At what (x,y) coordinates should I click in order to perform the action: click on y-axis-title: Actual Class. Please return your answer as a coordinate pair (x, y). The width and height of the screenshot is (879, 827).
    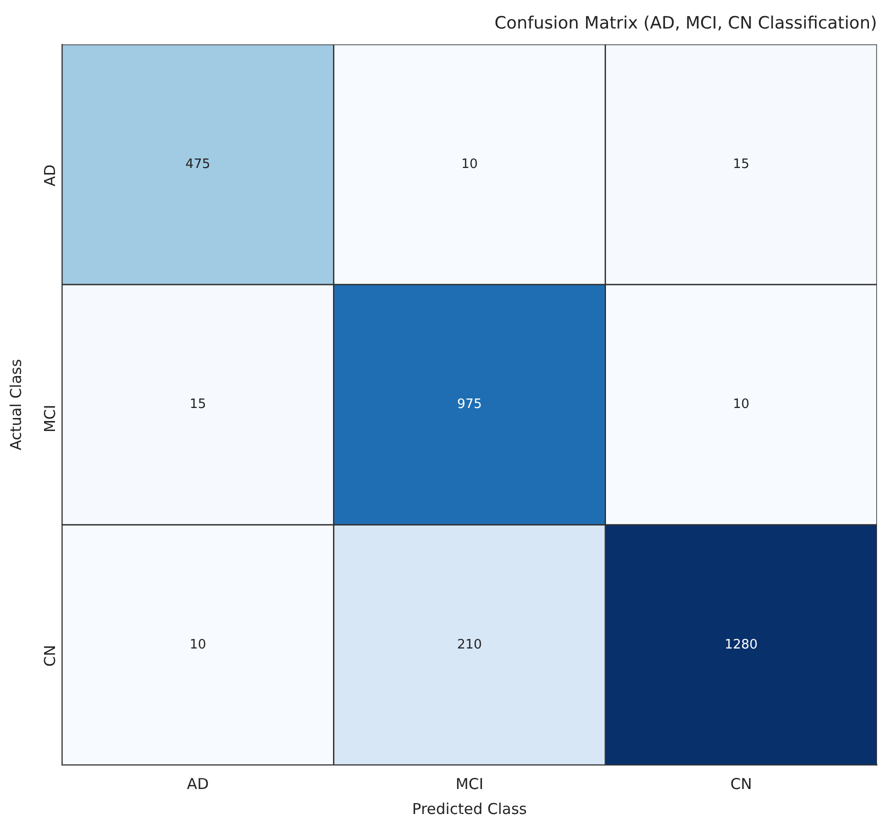
    Looking at the image, I should click on (15, 404).